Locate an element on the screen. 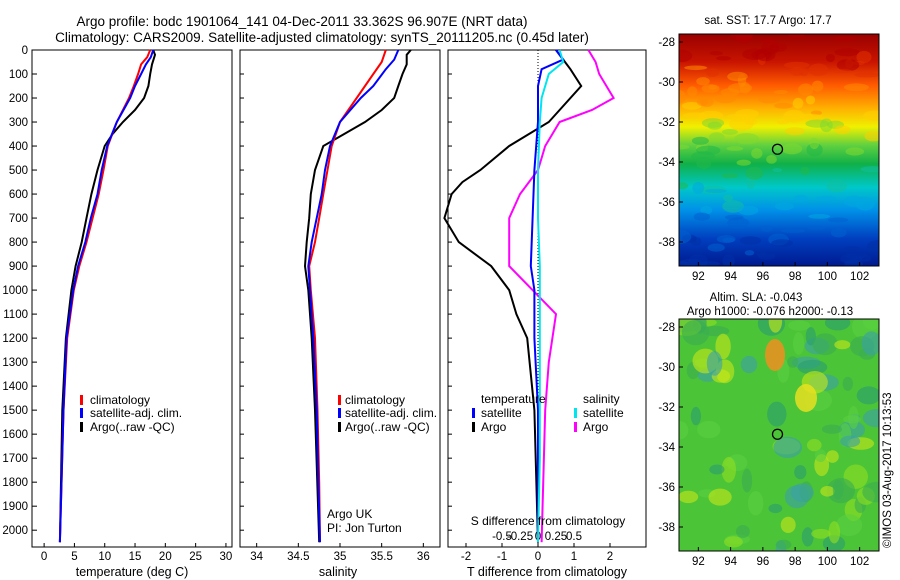  series-line-s-argo is located at coordinates (561, 296).